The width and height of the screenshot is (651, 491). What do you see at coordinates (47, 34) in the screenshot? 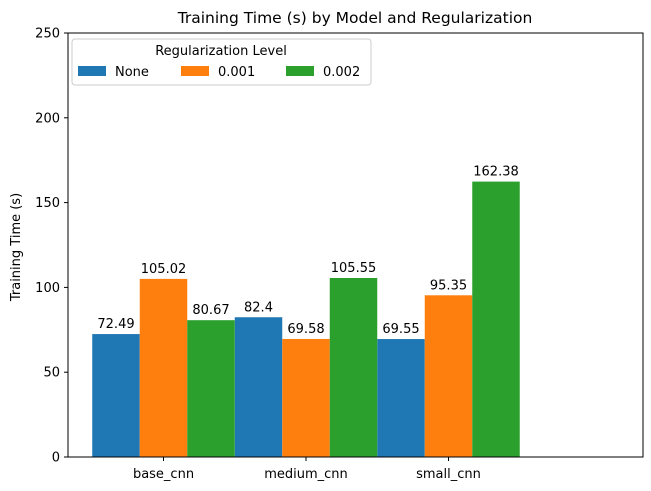
I see `y-tick-label: 250` at bounding box center [47, 34].